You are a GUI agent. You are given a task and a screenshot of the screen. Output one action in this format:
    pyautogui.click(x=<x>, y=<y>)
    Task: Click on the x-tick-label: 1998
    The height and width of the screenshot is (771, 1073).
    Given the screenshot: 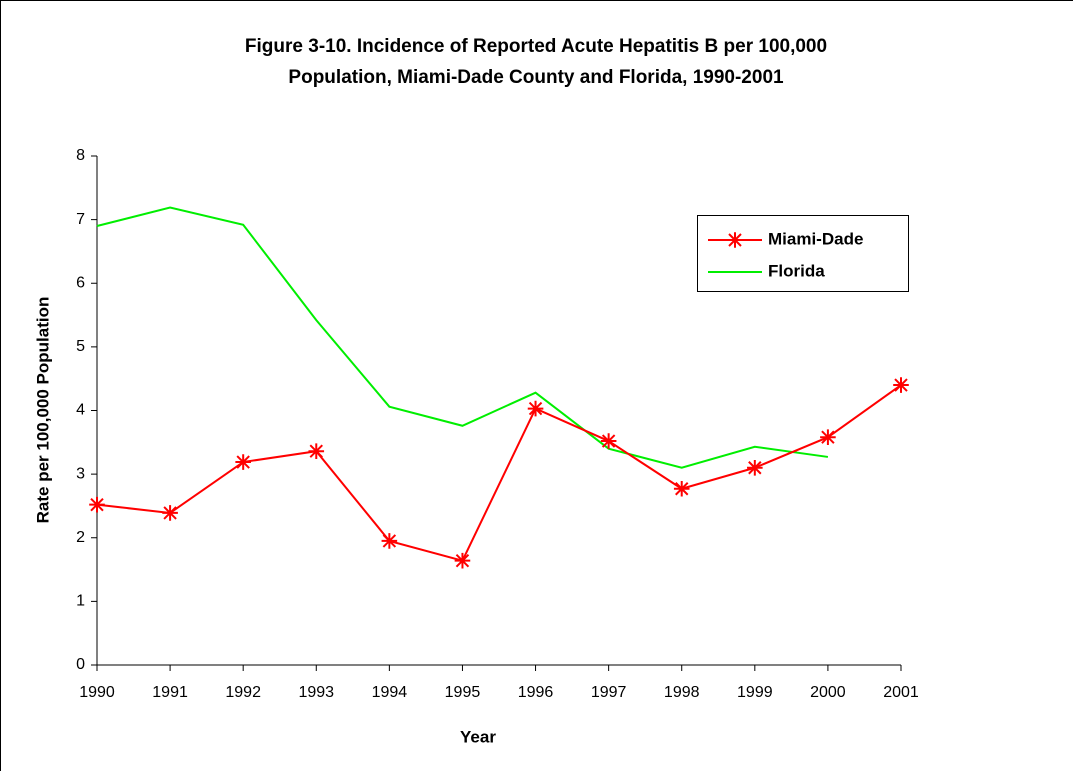 What is the action you would take?
    pyautogui.click(x=682, y=692)
    